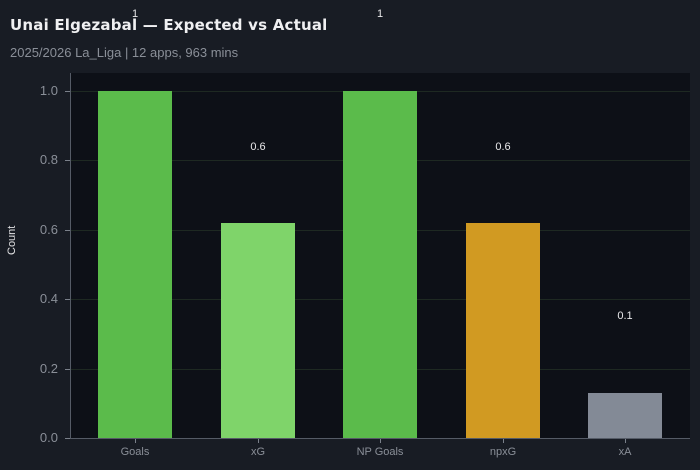  What do you see at coordinates (380, 264) in the screenshot?
I see `bar-np-goals` at bounding box center [380, 264].